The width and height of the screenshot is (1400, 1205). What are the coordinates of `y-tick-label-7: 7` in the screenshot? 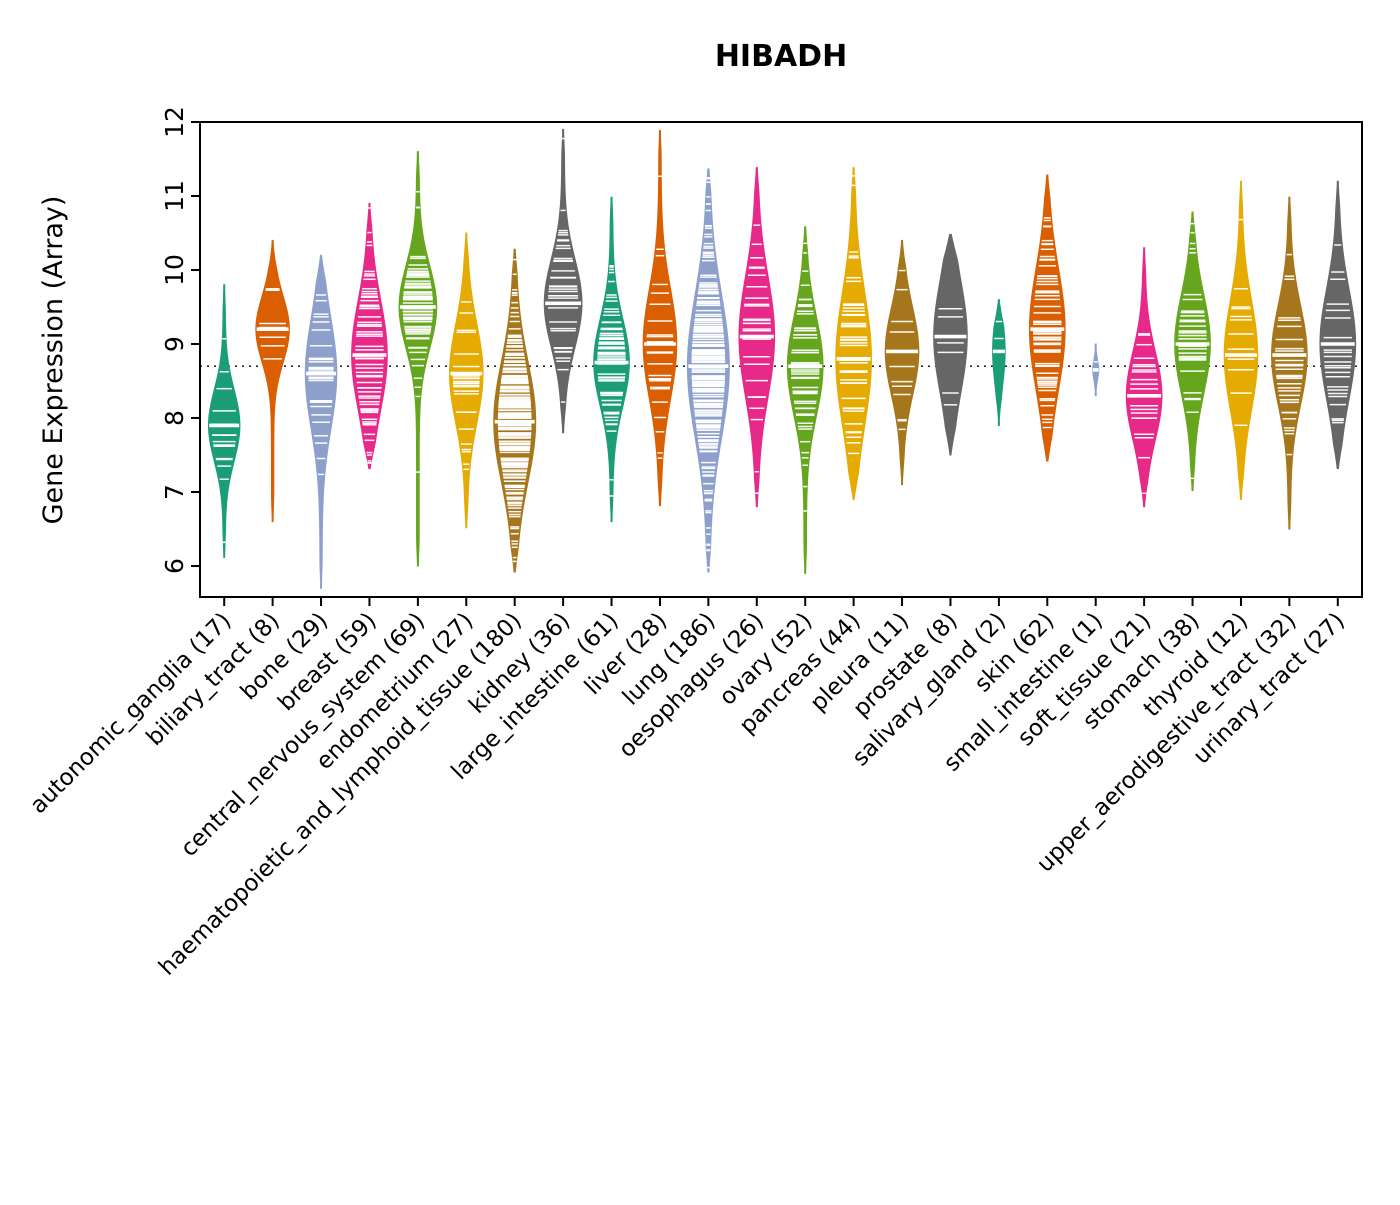 It's located at (174, 492).